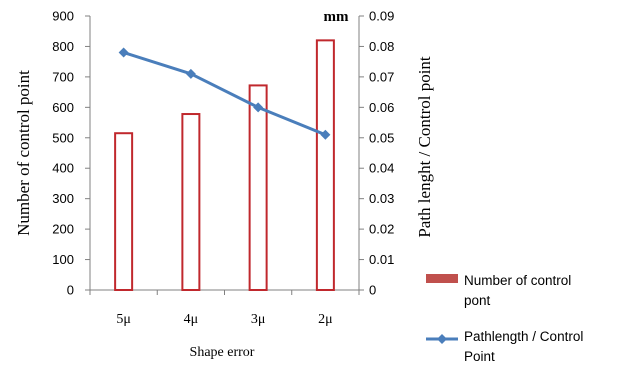 This screenshot has width=624, height=369. What do you see at coordinates (479, 356) in the screenshot?
I see `legend-line-label-line2: Point` at bounding box center [479, 356].